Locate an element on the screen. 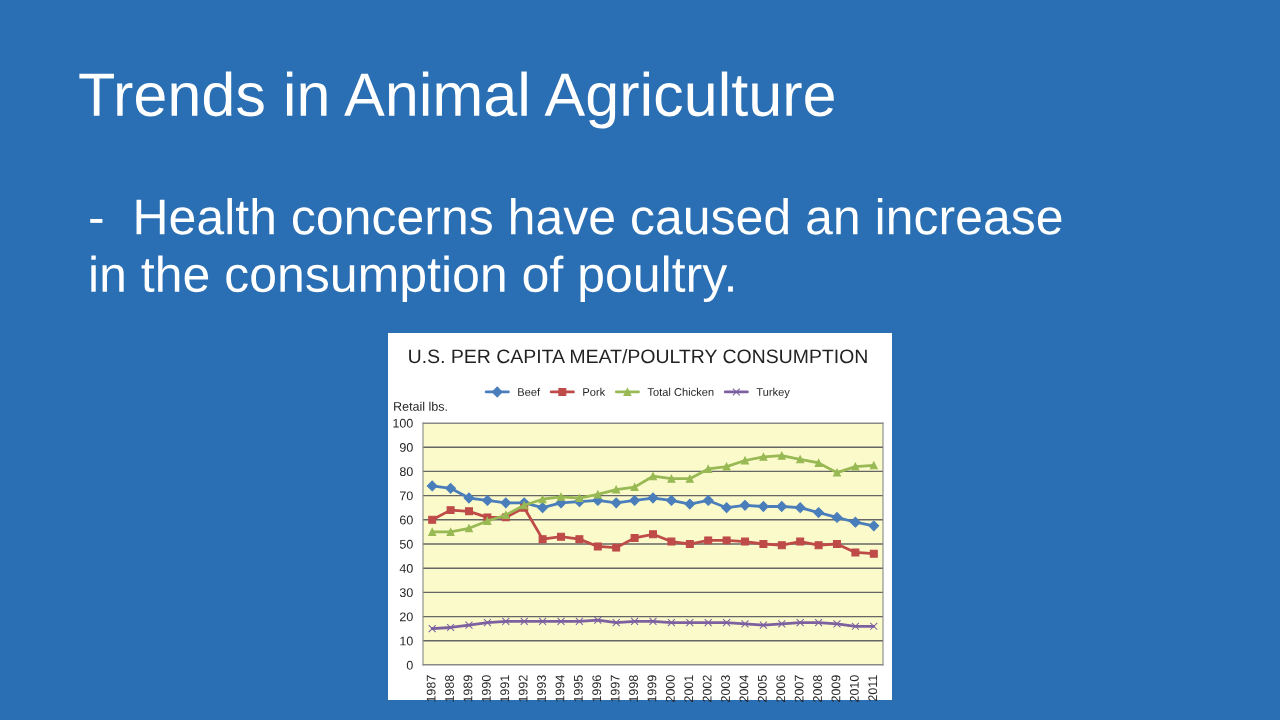 Image resolution: width=1280 pixels, height=720 pixels. x-tick-label: 2004 is located at coordinates (744, 688).